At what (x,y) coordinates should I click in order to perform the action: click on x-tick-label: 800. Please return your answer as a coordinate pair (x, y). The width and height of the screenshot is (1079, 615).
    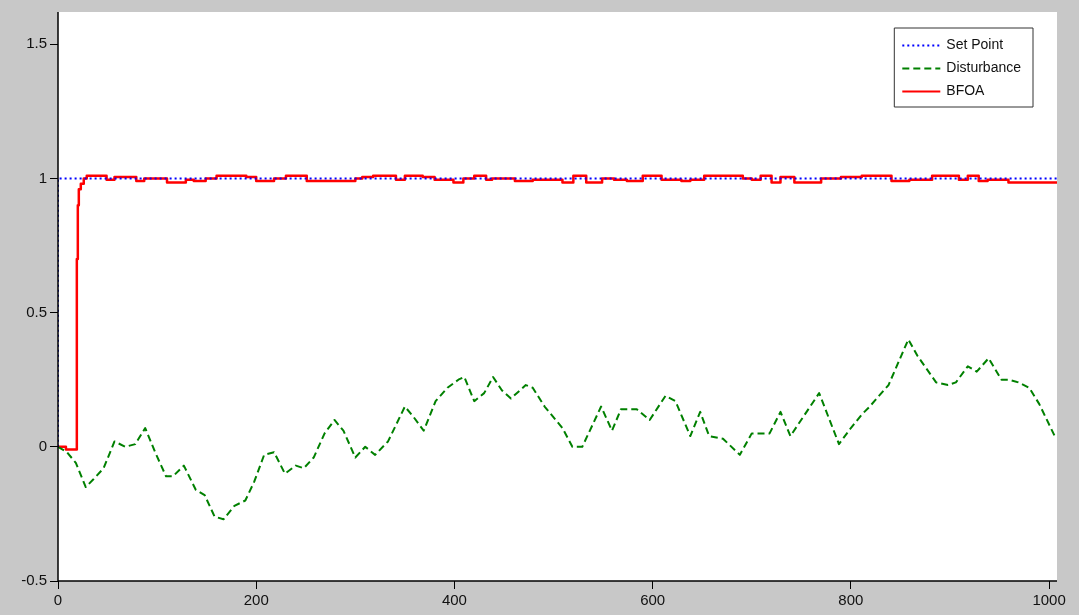
    Looking at the image, I should click on (851, 600).